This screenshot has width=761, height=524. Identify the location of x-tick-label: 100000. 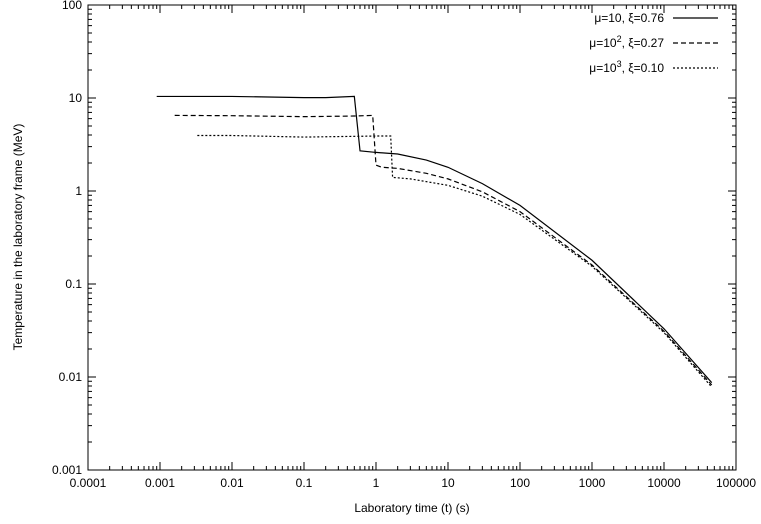
(736, 483).